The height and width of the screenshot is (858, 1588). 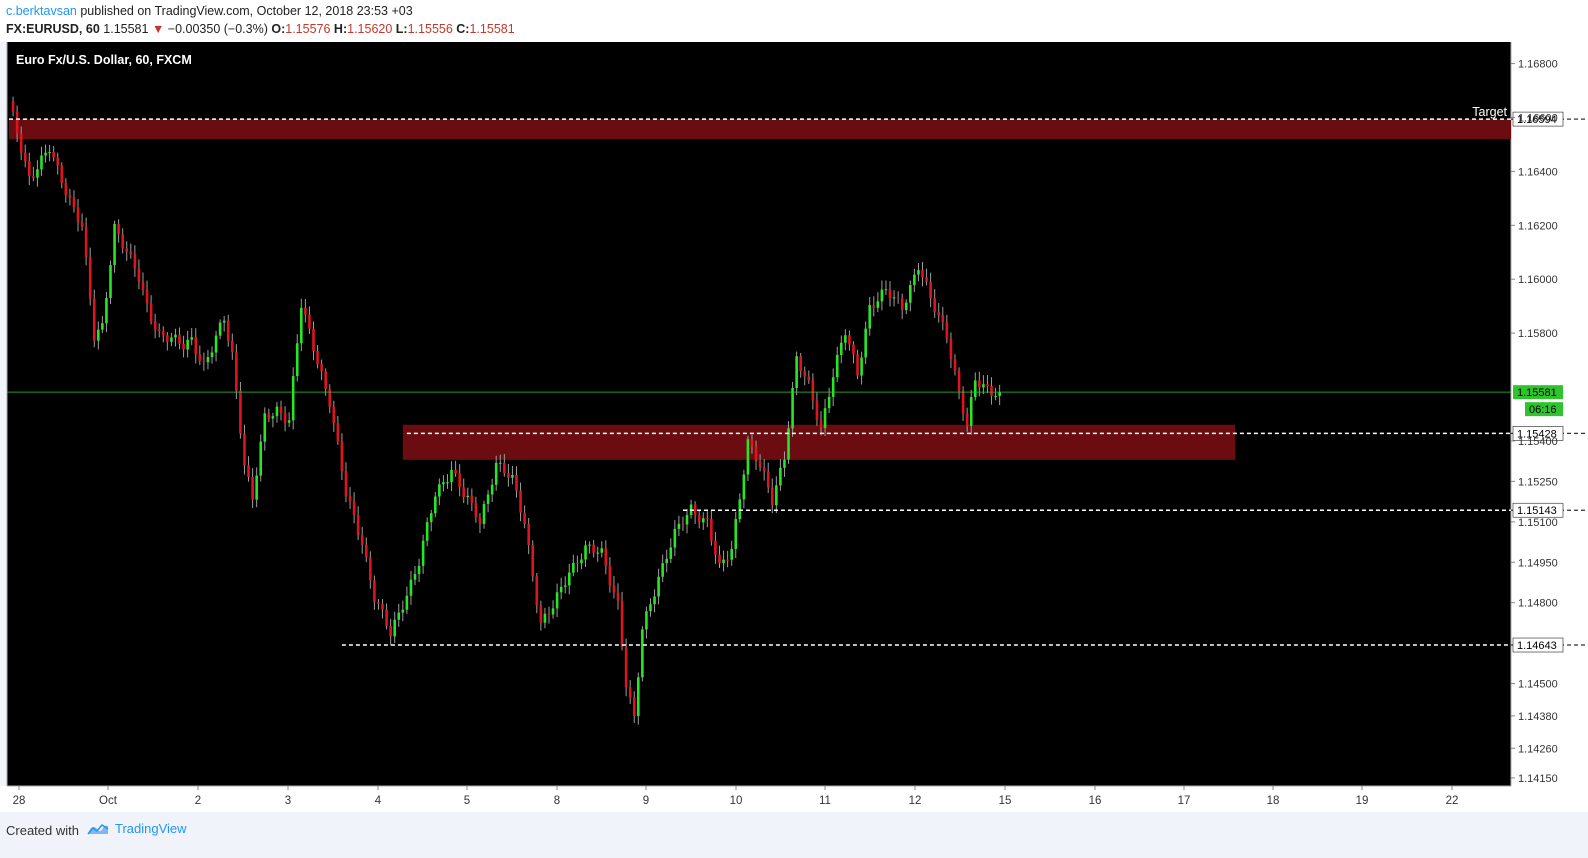 I want to click on time-axis, so click(x=755, y=799).